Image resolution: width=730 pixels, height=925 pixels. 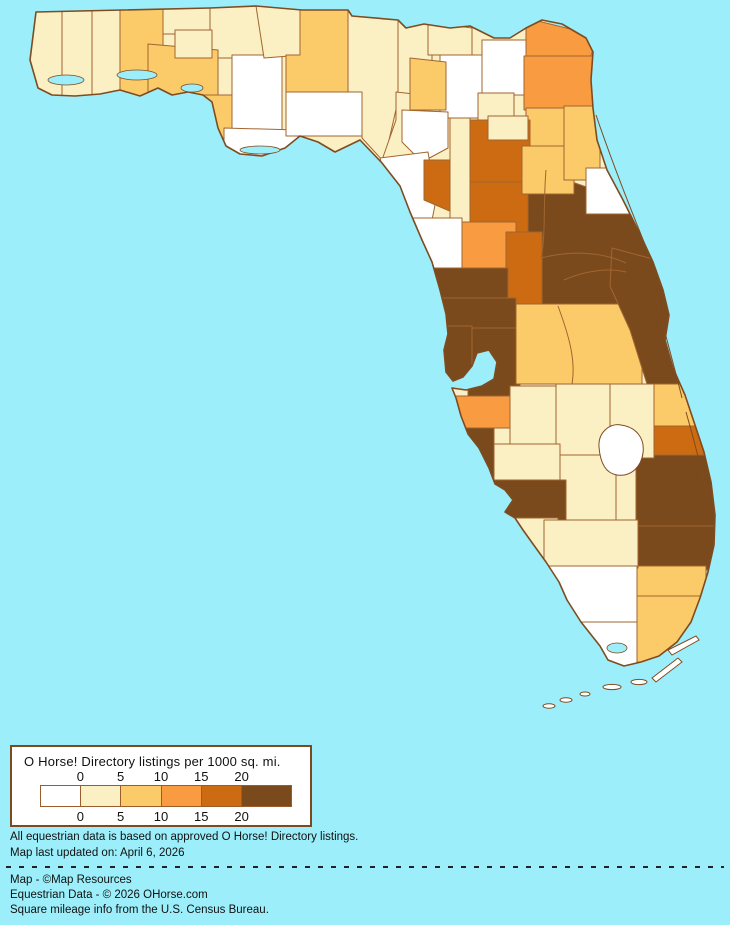 I want to click on county-manatee, so click(x=474, y=412).